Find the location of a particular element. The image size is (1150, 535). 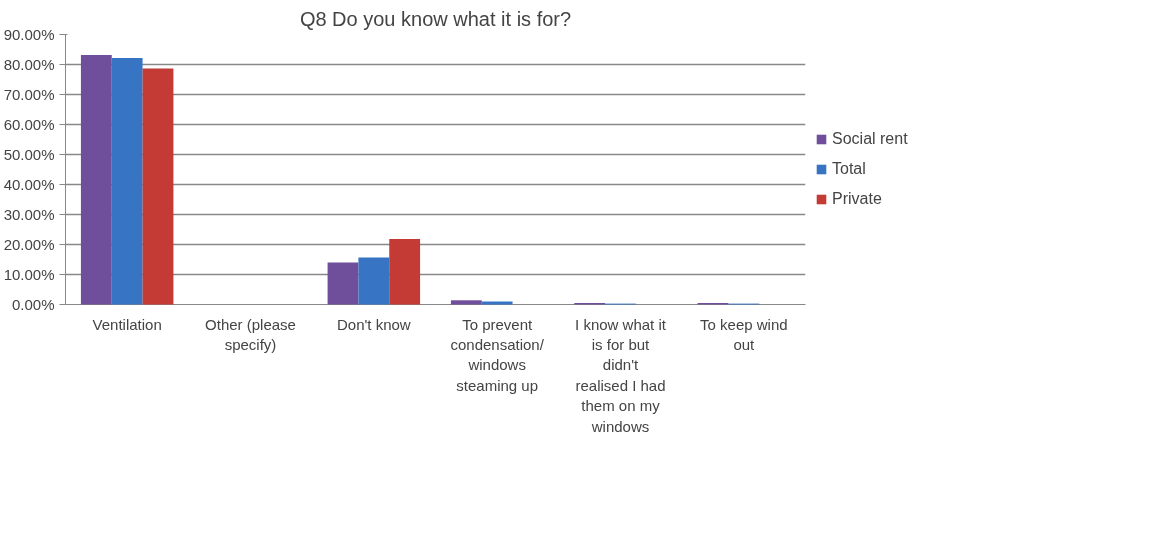

x-tick-label: Other (please specify) is located at coordinates (250, 334).